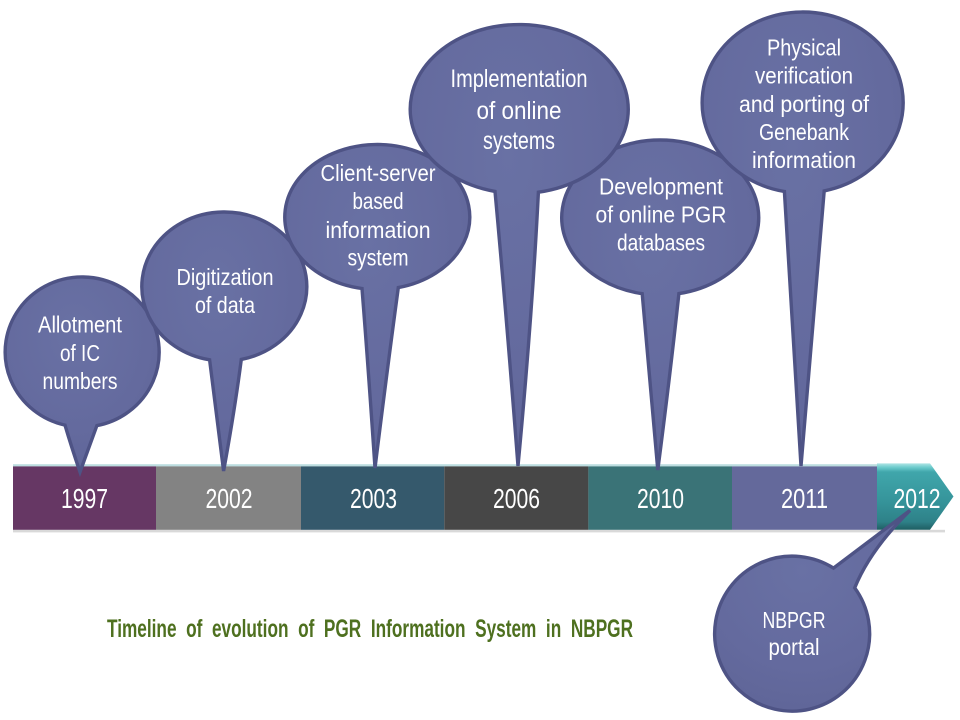  I want to click on svg-text: Implementation, so click(519, 79).